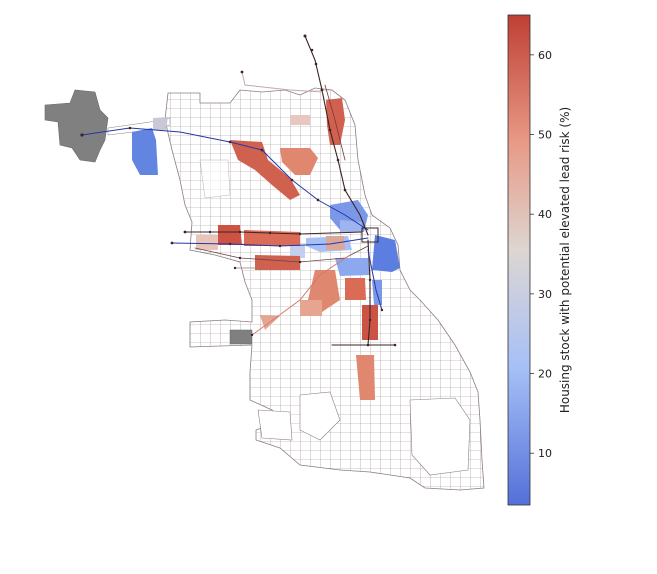 The height and width of the screenshot is (574, 657). What do you see at coordinates (545, 214) in the screenshot?
I see `colorbar-tick-label: 40` at bounding box center [545, 214].